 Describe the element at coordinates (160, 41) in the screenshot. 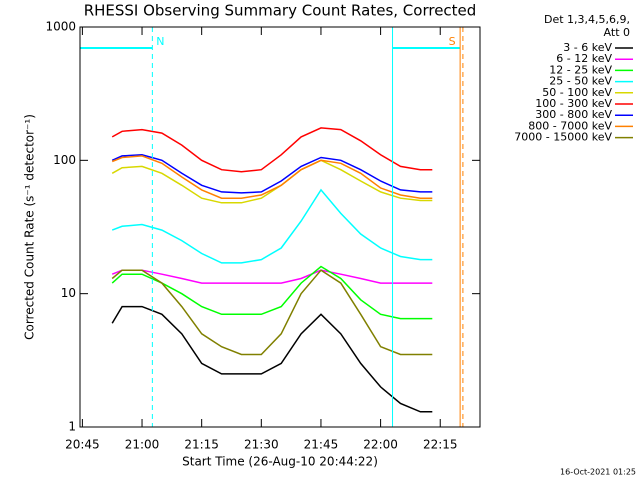

I see `marker-label: N` at that location.